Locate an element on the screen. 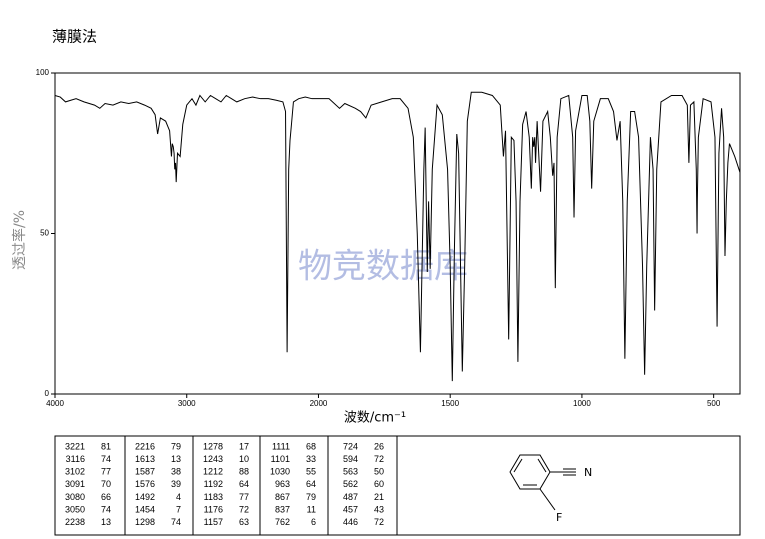 This screenshot has height=539, width=765. wavenumber-cell: 837 is located at coordinates (282, 509).